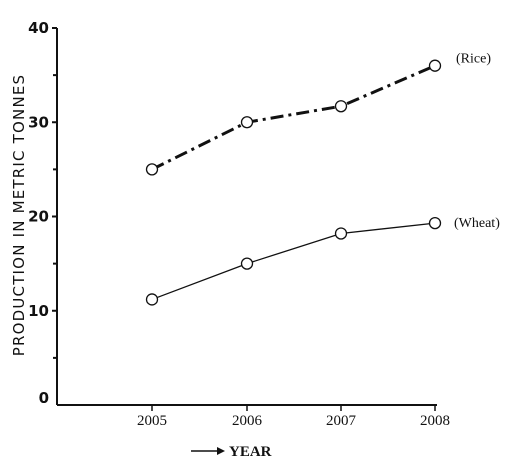  Describe the element at coordinates (38, 311) in the screenshot. I see `y-tick-label: 10` at that location.